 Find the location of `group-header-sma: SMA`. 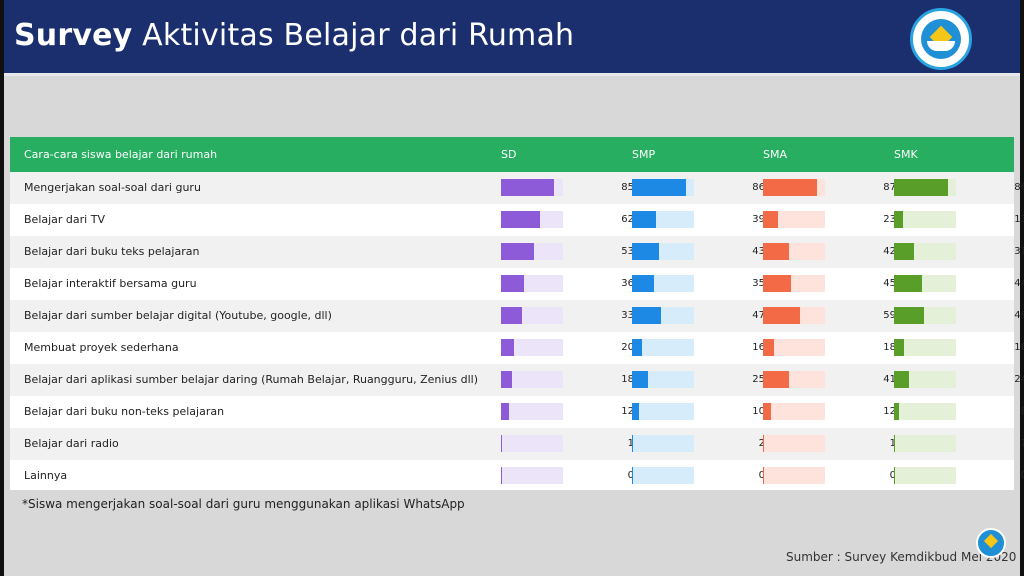

group-header-sma: SMA is located at coordinates (775, 154).